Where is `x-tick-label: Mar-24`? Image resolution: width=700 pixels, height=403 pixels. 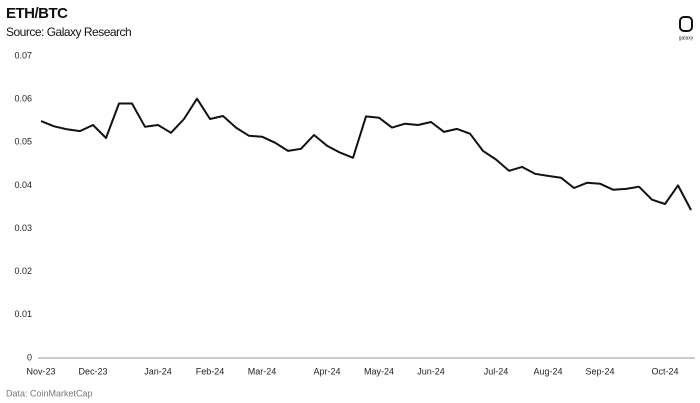 x-tick-label: Mar-24 is located at coordinates (262, 371).